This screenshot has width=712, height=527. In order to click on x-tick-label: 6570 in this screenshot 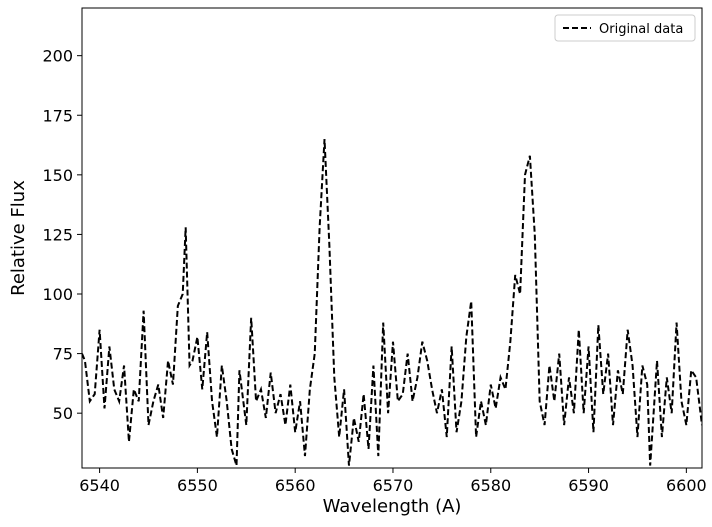, I will do `click(393, 485)`.